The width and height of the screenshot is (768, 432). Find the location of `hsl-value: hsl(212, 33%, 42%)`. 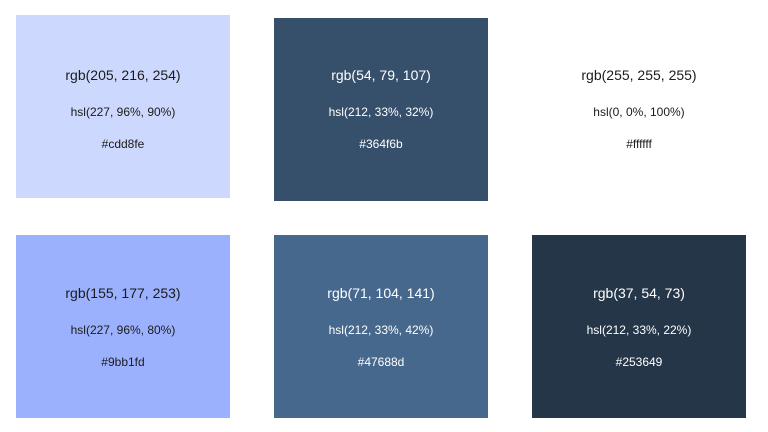

hsl-value: hsl(212, 33%, 42%) is located at coordinates (381, 330).